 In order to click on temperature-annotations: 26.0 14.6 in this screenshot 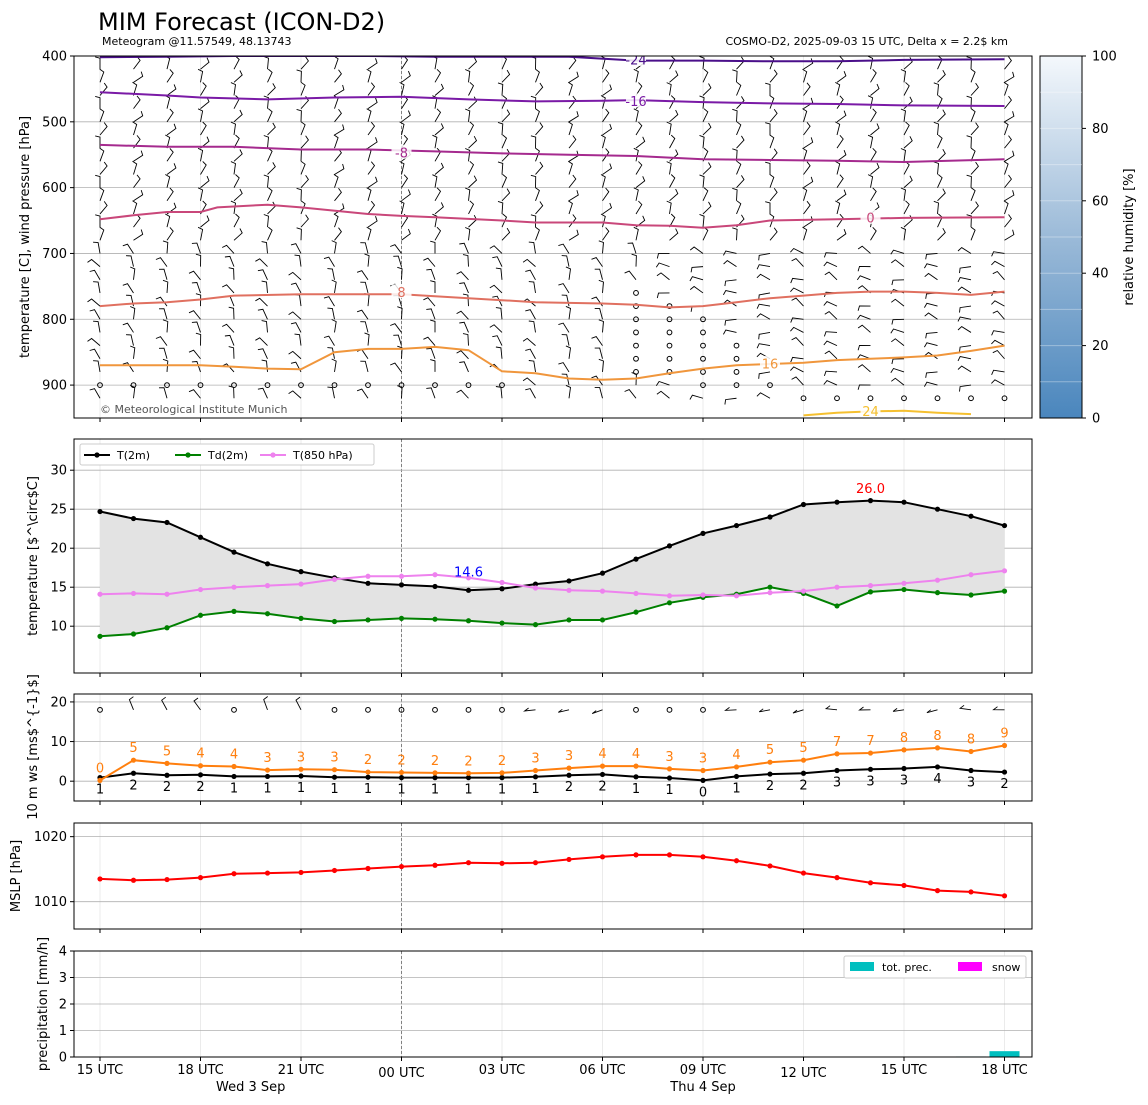, I will do `click(669, 531)`.